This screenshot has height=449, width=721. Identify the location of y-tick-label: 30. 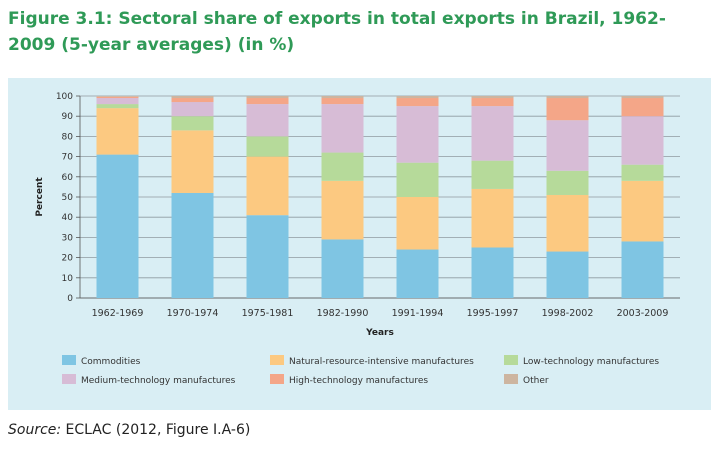
(68, 238).